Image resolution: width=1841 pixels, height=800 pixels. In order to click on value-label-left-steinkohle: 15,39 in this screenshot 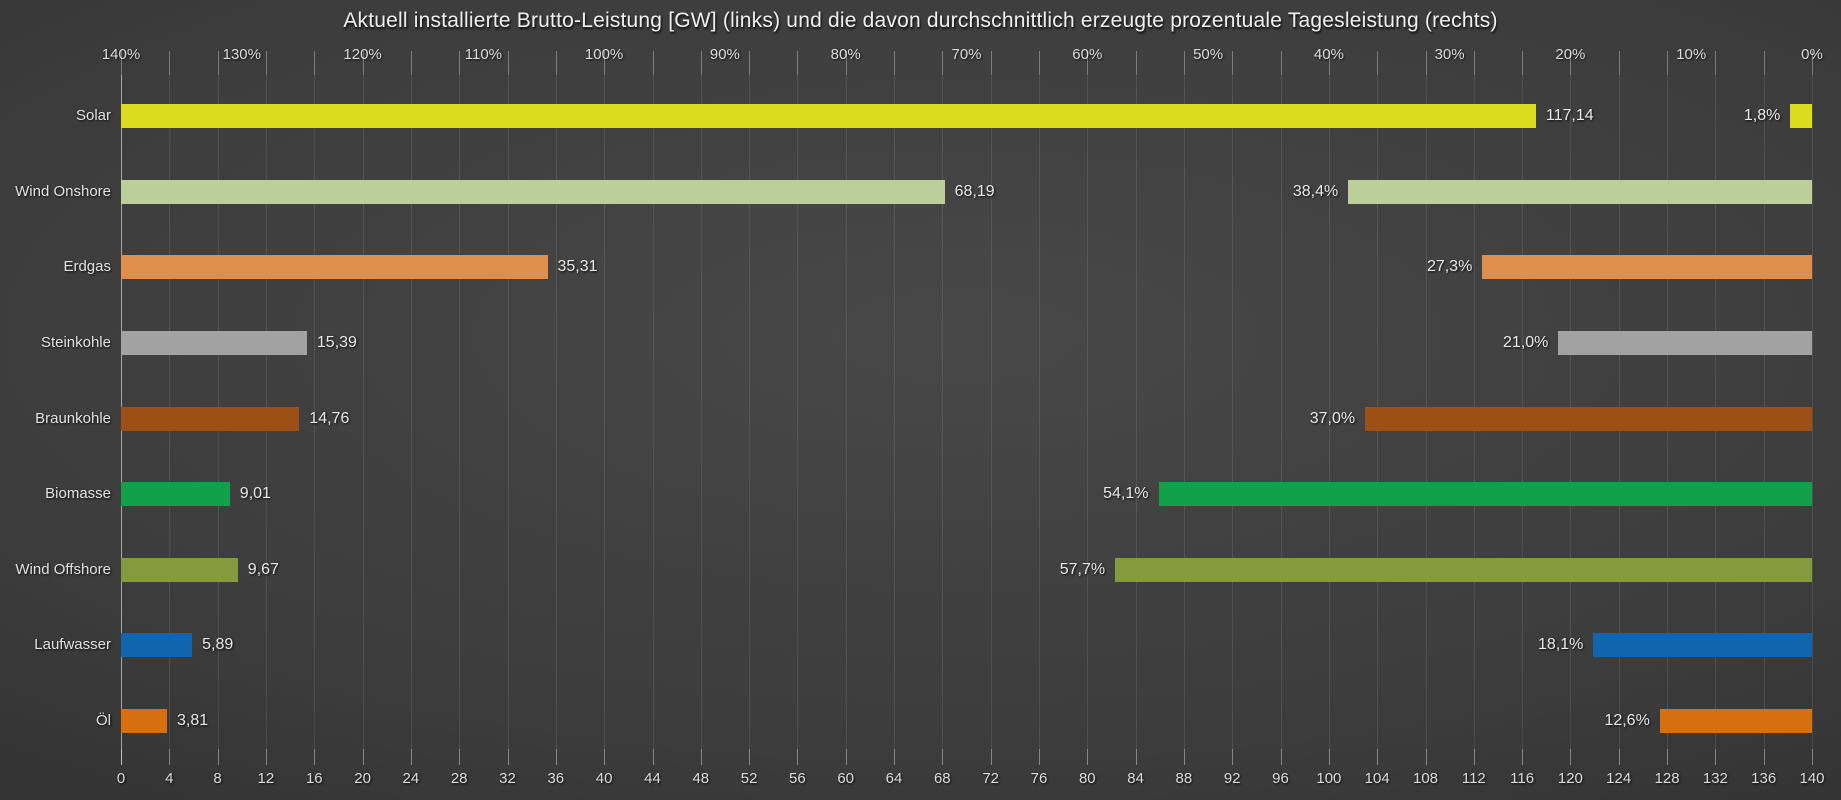, I will do `click(336, 342)`.